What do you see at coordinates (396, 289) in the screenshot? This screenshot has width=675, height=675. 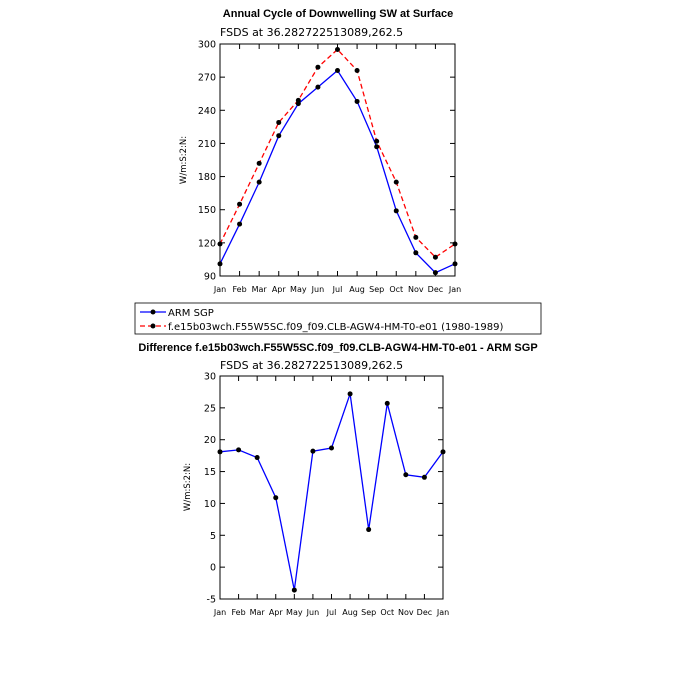 I see `chart1-xtick-label: Oct` at bounding box center [396, 289].